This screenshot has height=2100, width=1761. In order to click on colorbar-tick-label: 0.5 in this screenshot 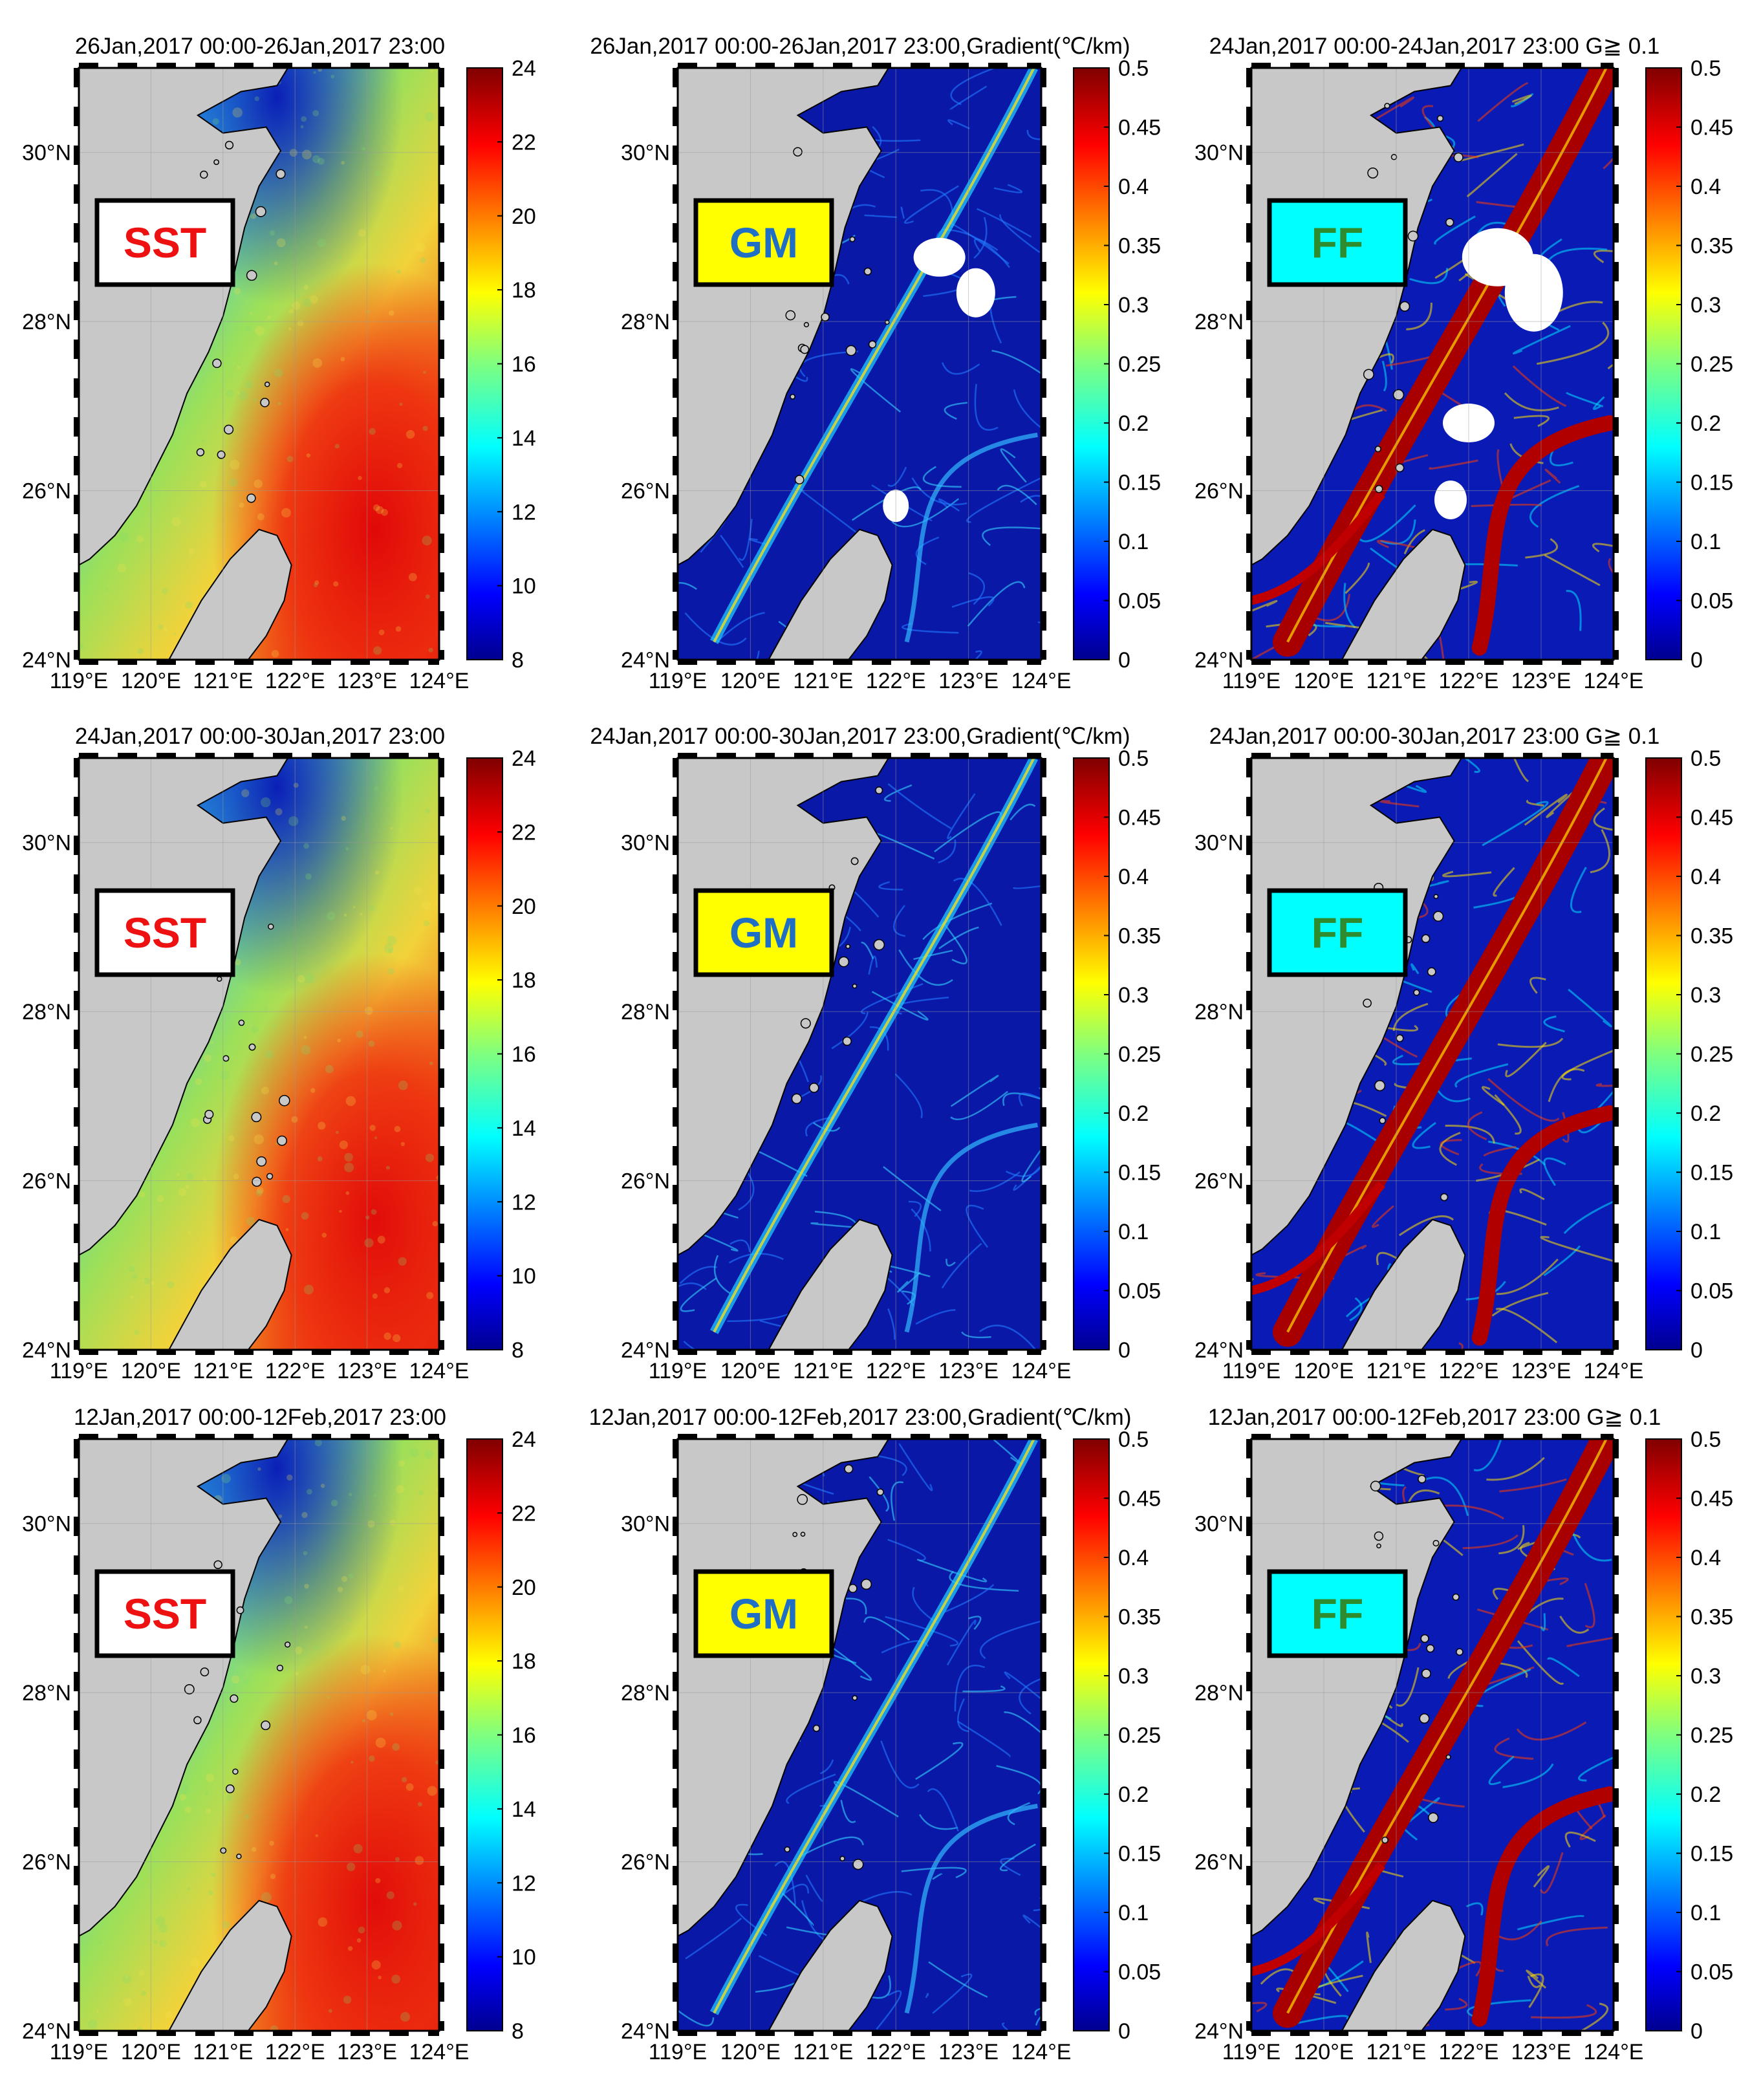, I will do `click(1706, 68)`.